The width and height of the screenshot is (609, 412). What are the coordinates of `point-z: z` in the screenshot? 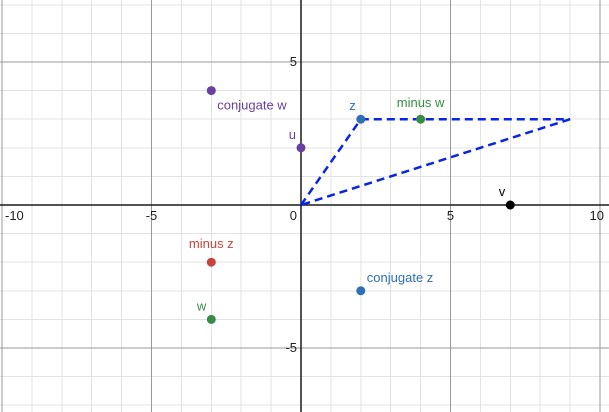 It's located at (357, 111).